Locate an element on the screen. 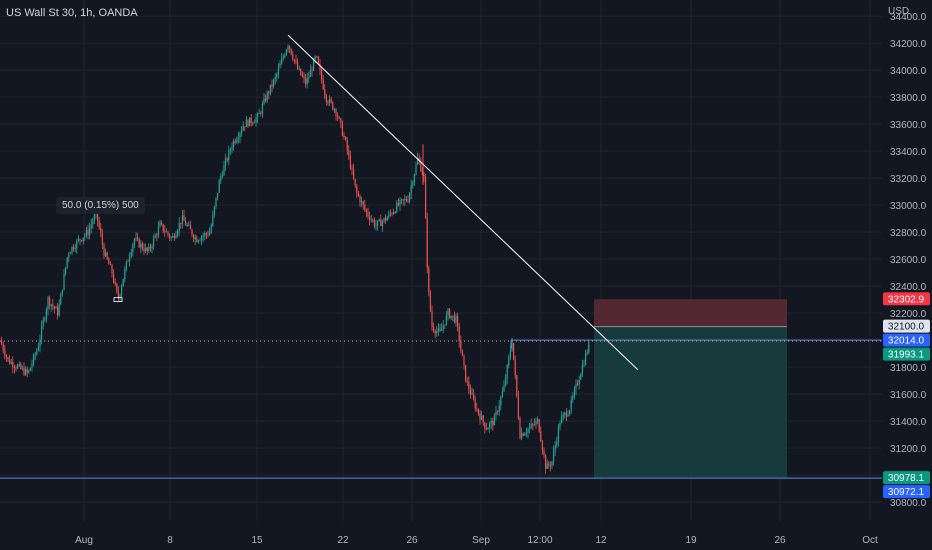 The height and width of the screenshot is (550, 932). y-tick-label-9: 32600.0 is located at coordinates (908, 260).